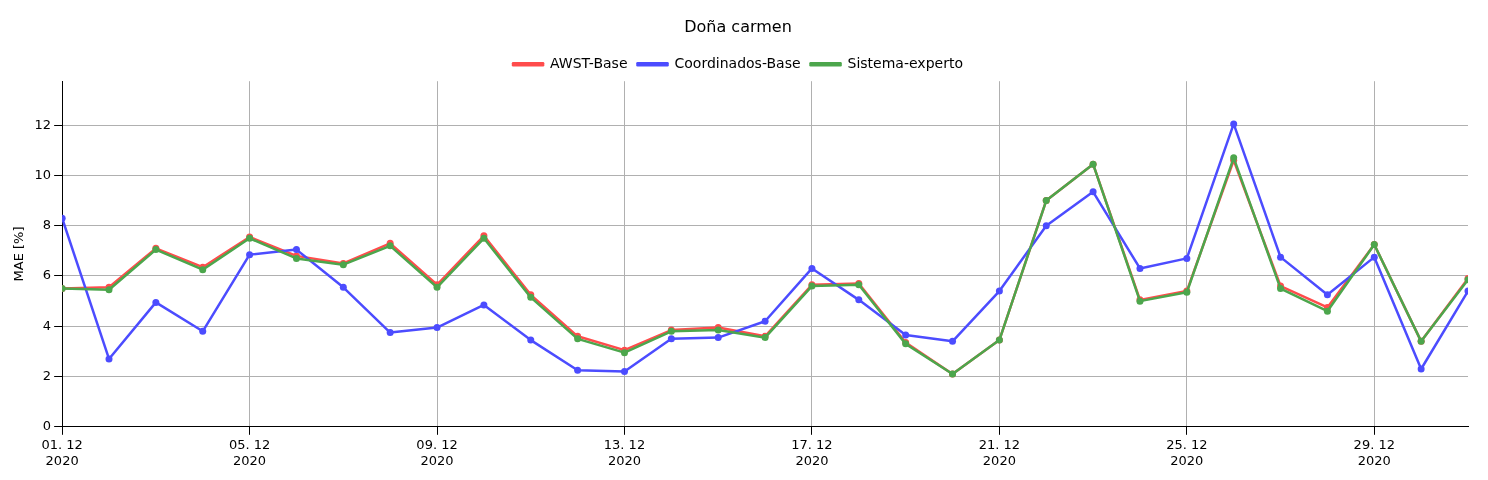 The width and height of the screenshot is (1488, 480). What do you see at coordinates (589, 62) in the screenshot?
I see `legend-label: AWST-Base` at bounding box center [589, 62].